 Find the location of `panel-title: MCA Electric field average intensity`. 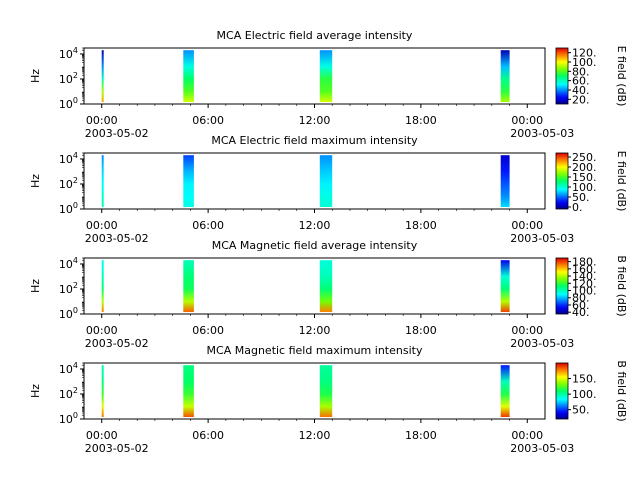

panel-title: MCA Electric field average intensity is located at coordinates (315, 35).